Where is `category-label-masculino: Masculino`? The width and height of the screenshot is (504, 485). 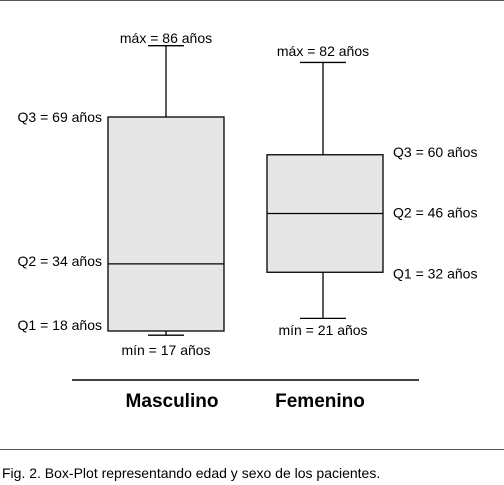 category-label-masculino: Masculino is located at coordinates (172, 401).